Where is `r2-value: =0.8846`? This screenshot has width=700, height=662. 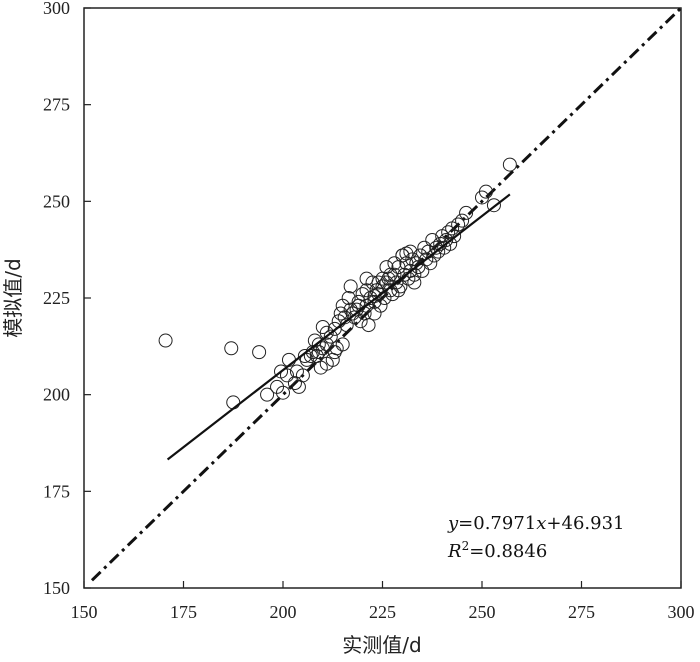 r2-value: =0.8846 is located at coordinates (508, 551).